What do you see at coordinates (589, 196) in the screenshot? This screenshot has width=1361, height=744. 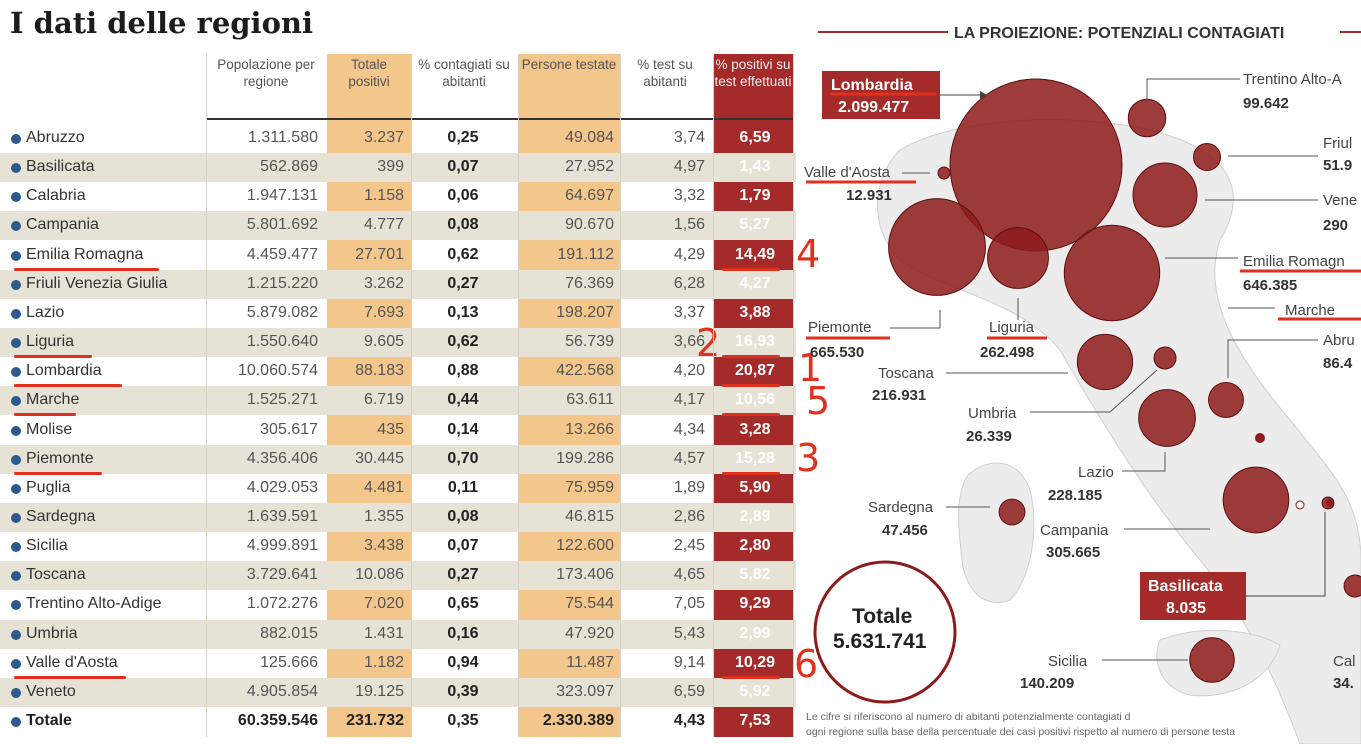 I see `cell-testate: 64.697` at bounding box center [589, 196].